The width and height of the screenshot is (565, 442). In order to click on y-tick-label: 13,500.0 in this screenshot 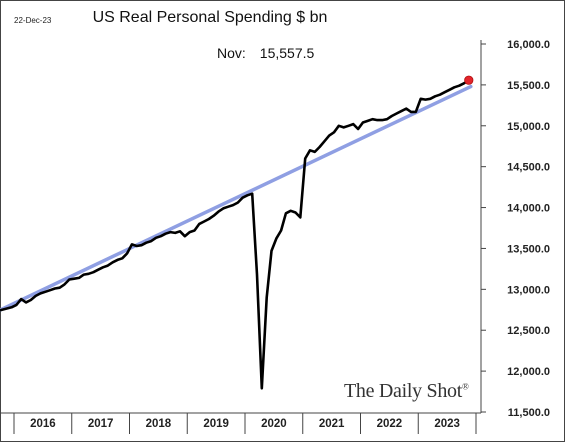, I will do `click(528, 249)`.